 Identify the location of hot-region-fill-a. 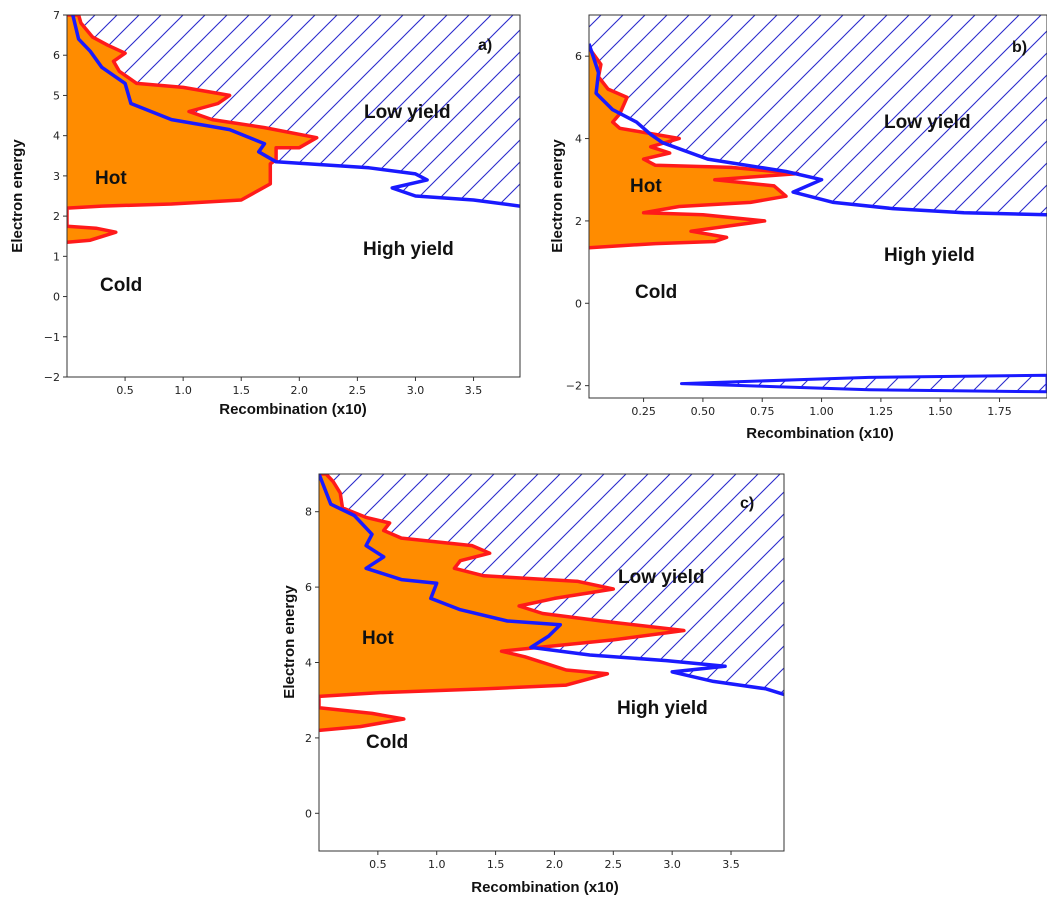
(192, 129).